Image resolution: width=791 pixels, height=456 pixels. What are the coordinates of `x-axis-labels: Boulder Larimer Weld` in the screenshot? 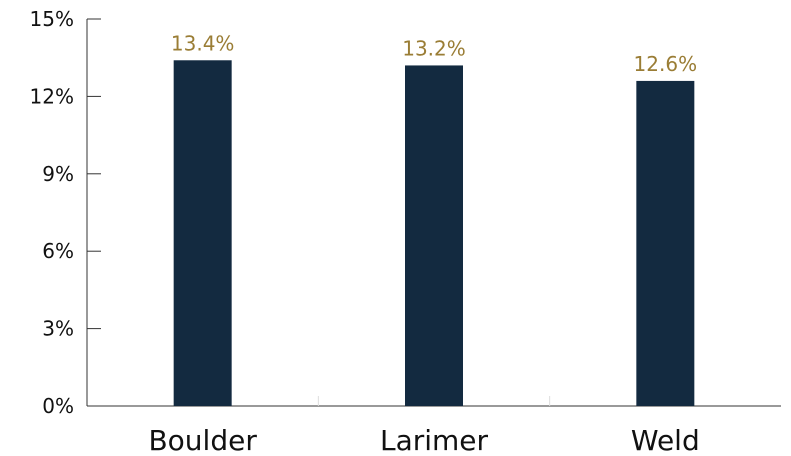 It's located at (423, 440).